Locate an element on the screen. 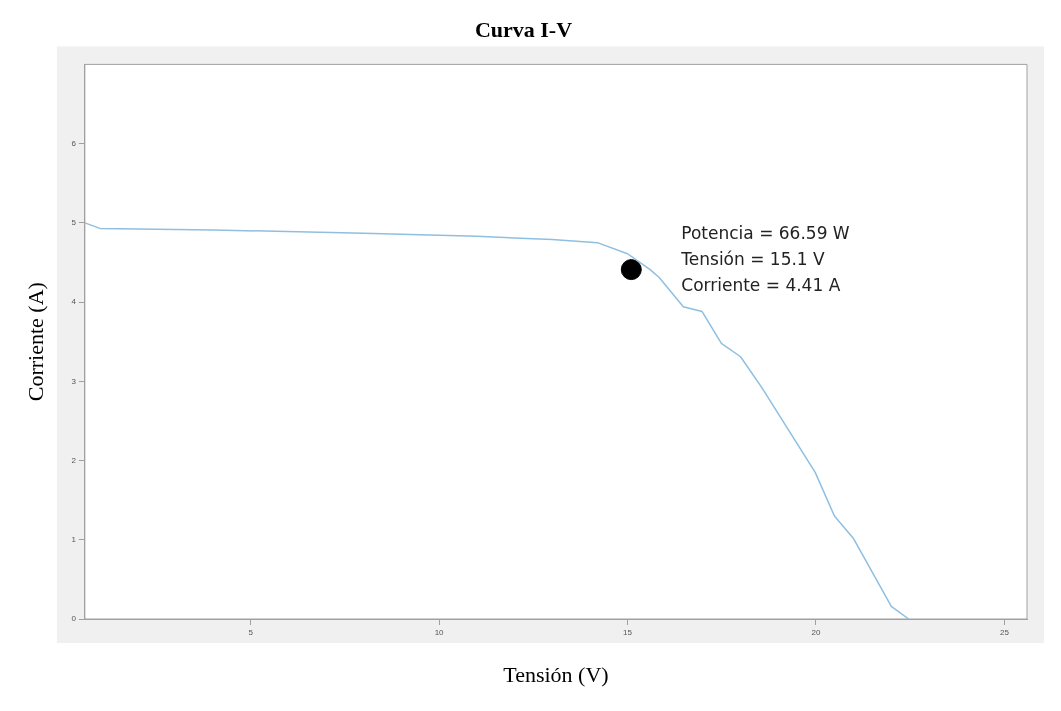 The image size is (1061, 711). y-tick-label: 4 is located at coordinates (74, 302).